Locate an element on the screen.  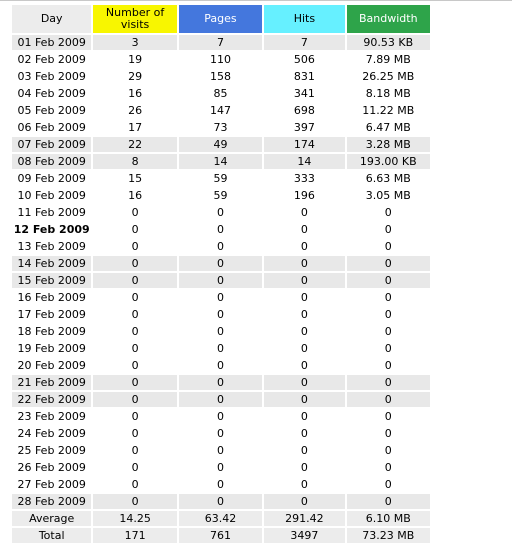
cell-day: 10 Feb 2009 is located at coordinates (52, 195).